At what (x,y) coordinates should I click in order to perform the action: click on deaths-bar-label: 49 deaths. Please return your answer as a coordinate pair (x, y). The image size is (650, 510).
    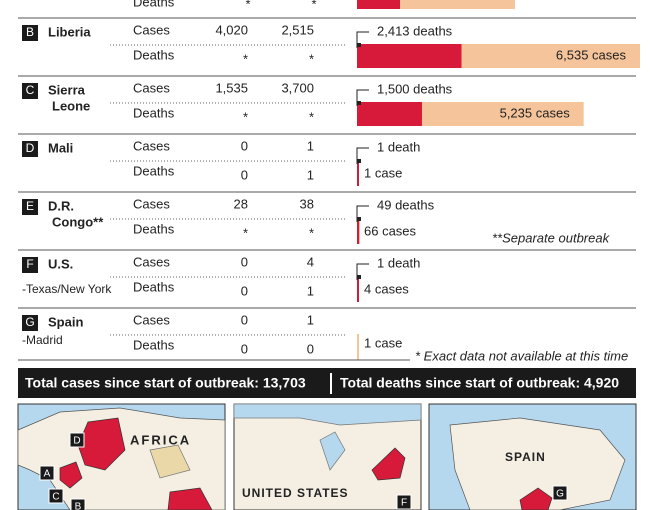
    Looking at the image, I should click on (406, 204).